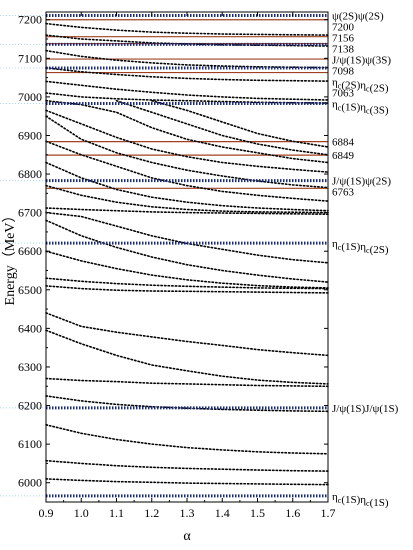 This screenshot has width=413, height=550. Describe the element at coordinates (343, 93) in the screenshot. I see `resonance-label: 7063` at that location.